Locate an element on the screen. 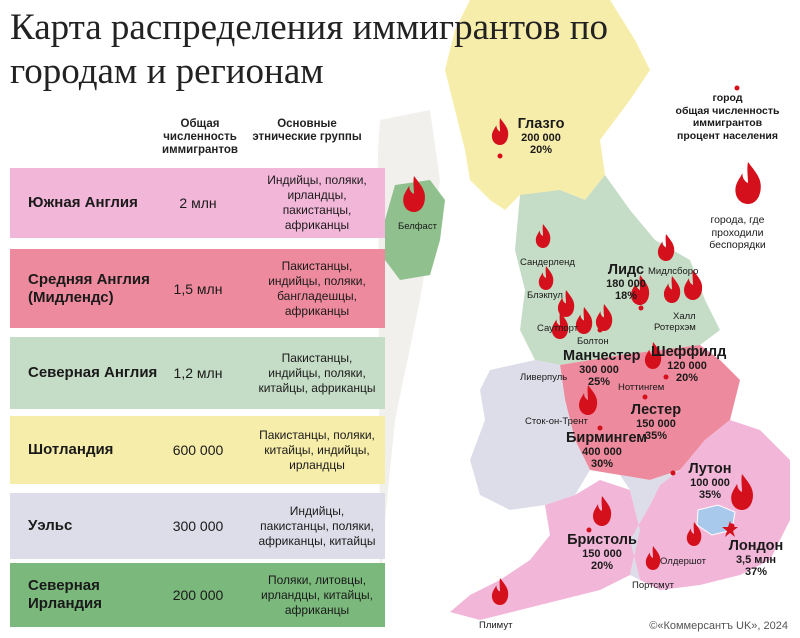 The image size is (800, 638). city-label: Лондон 3,5 млн 37% is located at coordinates (756, 558).